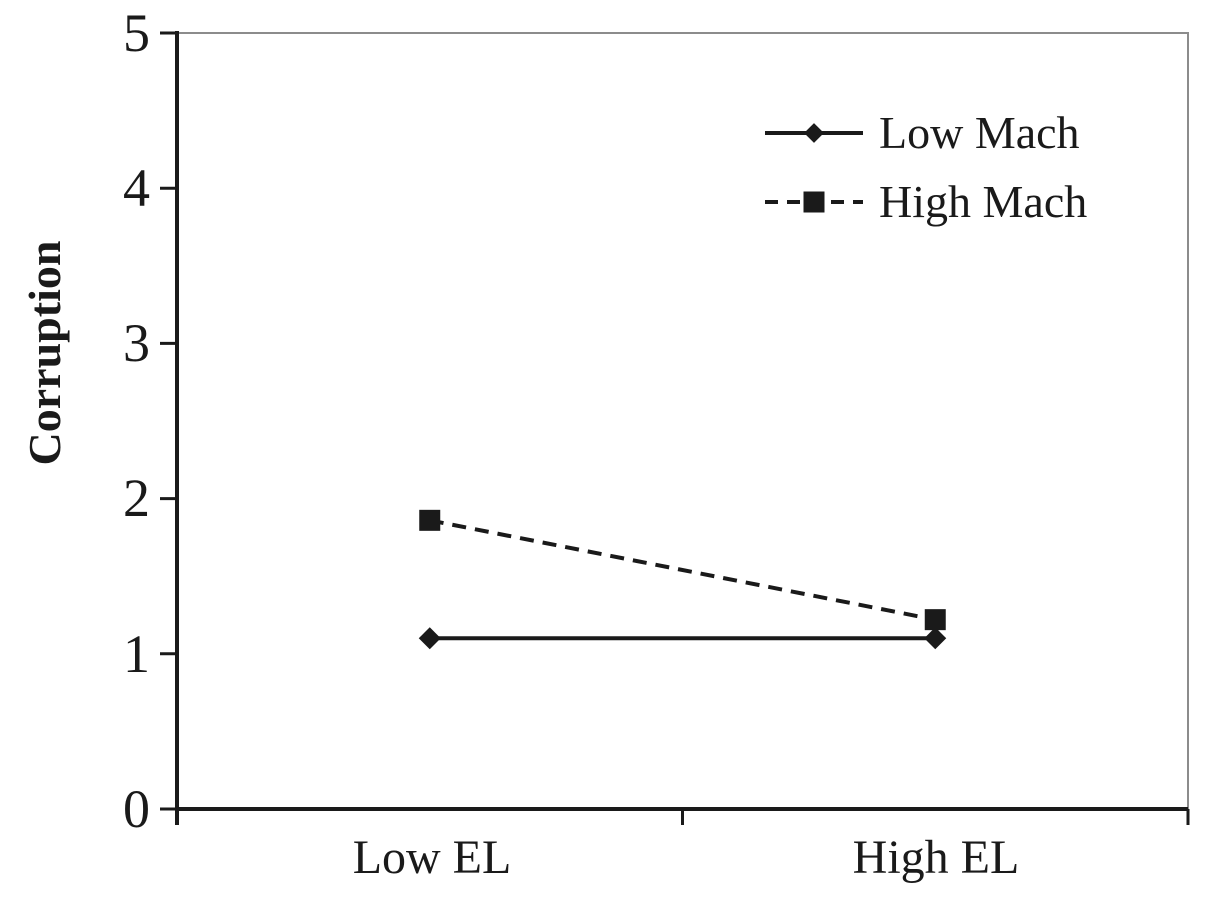  I want to click on legend-label-low-mach: Low Mach, so click(979, 132).